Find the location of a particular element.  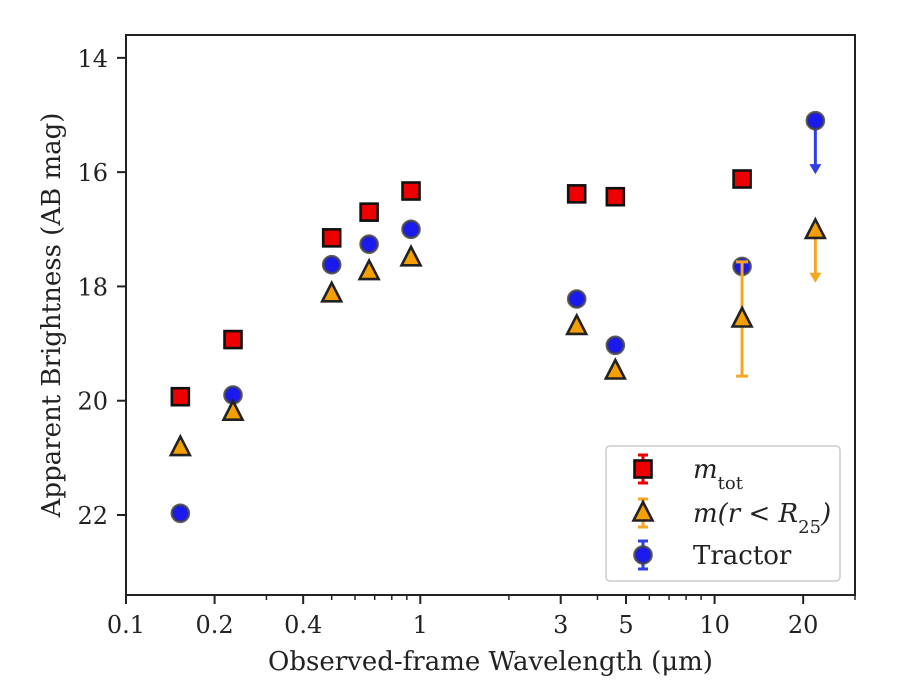

legend-box is located at coordinates (723, 513).